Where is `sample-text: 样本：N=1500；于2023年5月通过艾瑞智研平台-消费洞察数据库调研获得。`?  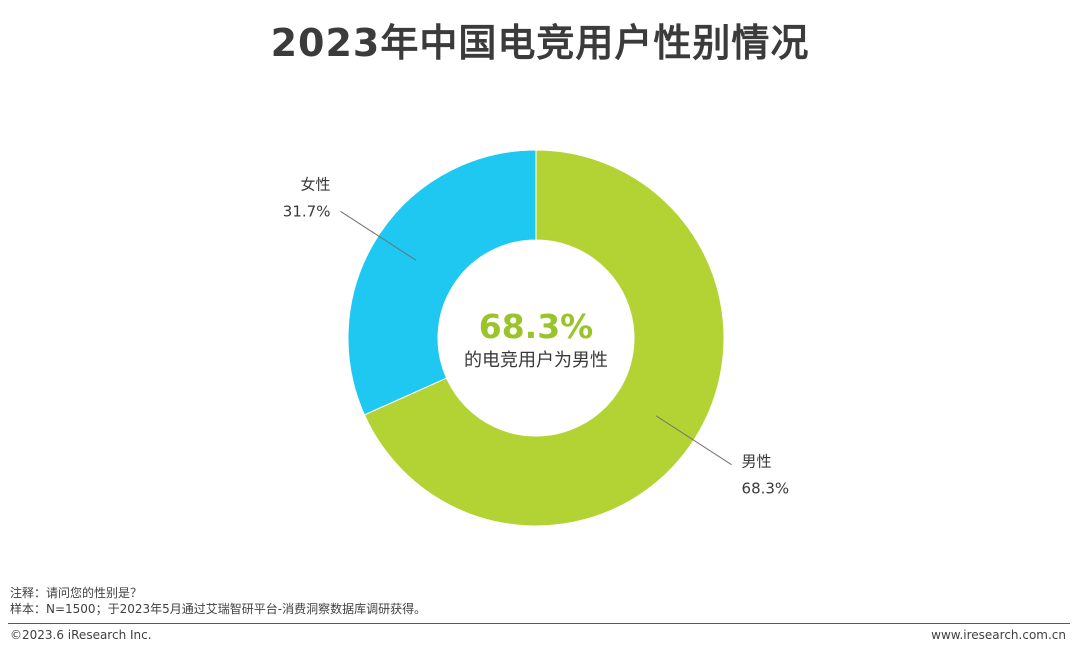
sample-text: 样本：N=1500；于2023年5月通过艾瑞智研平台-消费洞察数据库调研获得。 is located at coordinates (218, 609).